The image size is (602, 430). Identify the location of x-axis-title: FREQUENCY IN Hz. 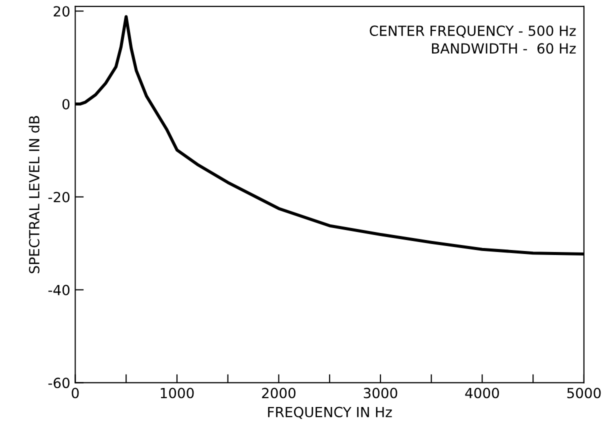
(330, 412).